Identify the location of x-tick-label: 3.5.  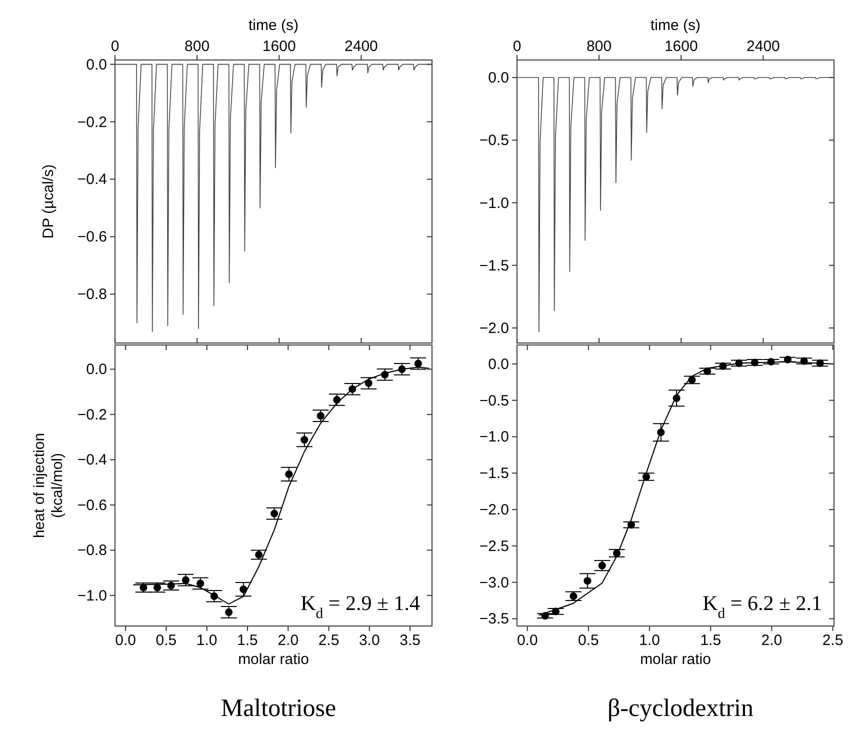
(410, 640).